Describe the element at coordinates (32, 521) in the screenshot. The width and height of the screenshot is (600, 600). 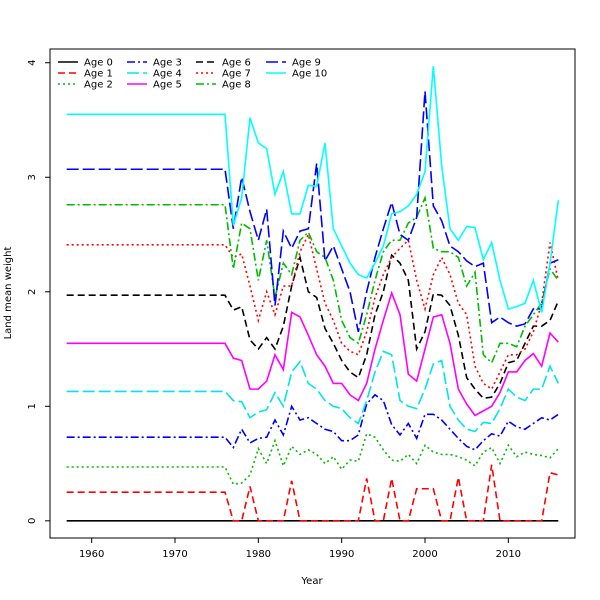
I see `y-tick-label: 0` at that location.